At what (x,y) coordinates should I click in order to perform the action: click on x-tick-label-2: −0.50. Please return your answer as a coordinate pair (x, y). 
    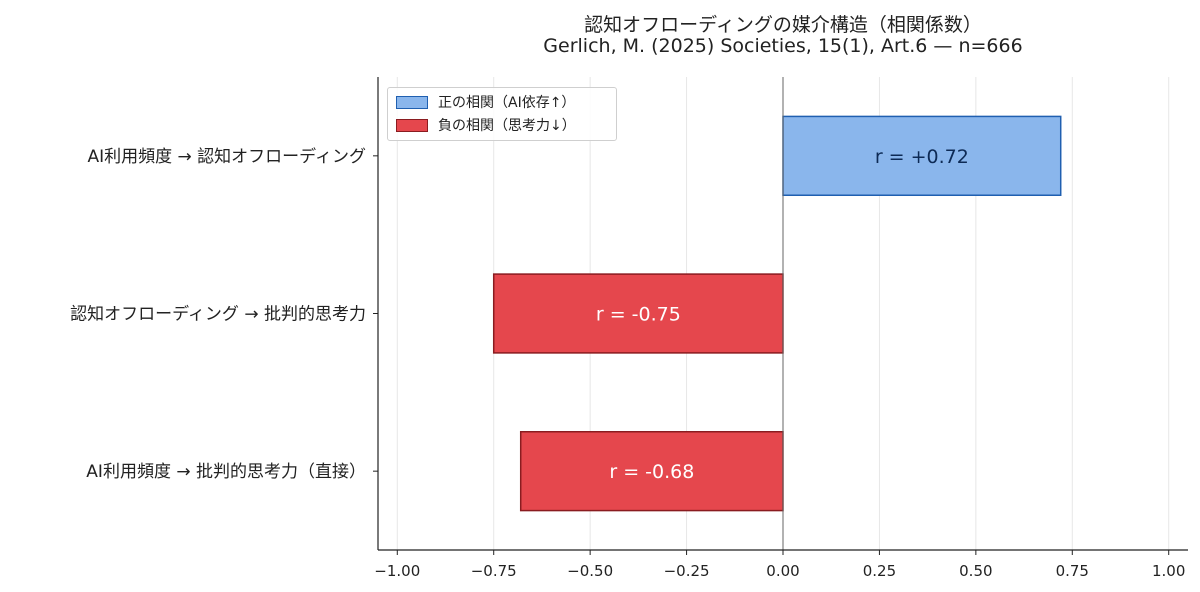
    Looking at the image, I should click on (590, 571).